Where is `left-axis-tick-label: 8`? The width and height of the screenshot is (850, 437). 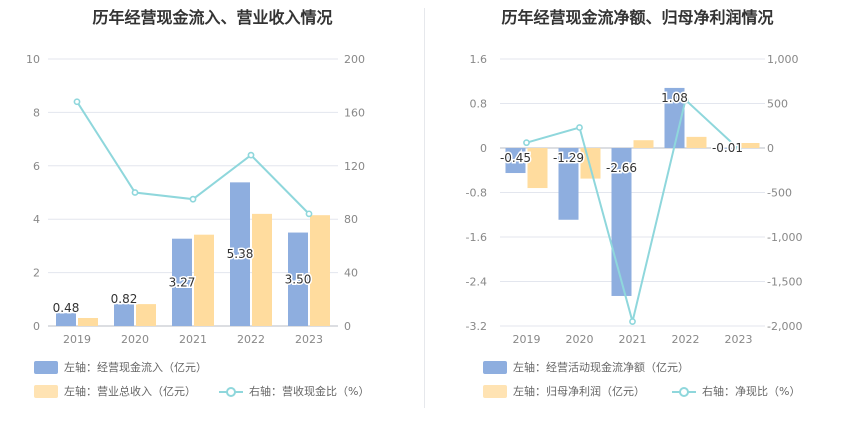 left-axis-tick-label: 8 is located at coordinates (36, 112).